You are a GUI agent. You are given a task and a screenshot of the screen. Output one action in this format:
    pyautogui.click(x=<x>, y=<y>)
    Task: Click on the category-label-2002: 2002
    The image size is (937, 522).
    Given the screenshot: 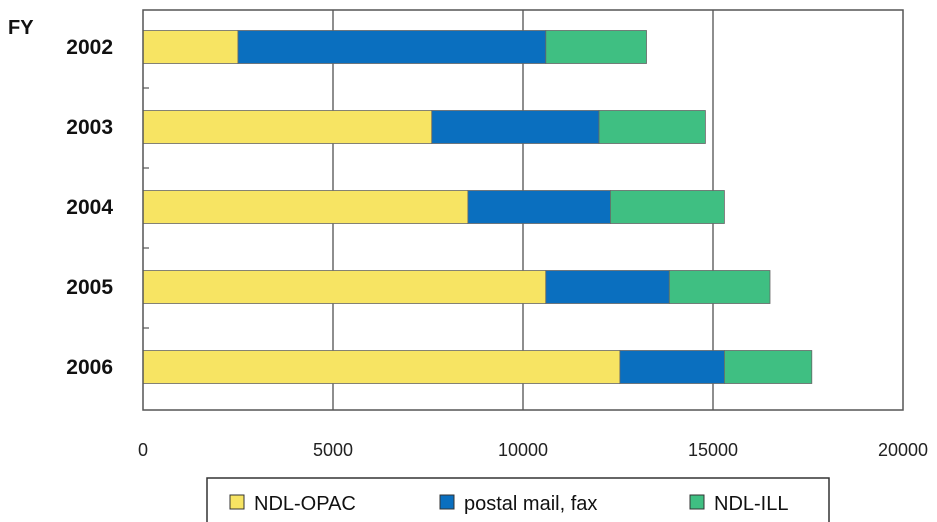 What is the action you would take?
    pyautogui.click(x=89, y=47)
    